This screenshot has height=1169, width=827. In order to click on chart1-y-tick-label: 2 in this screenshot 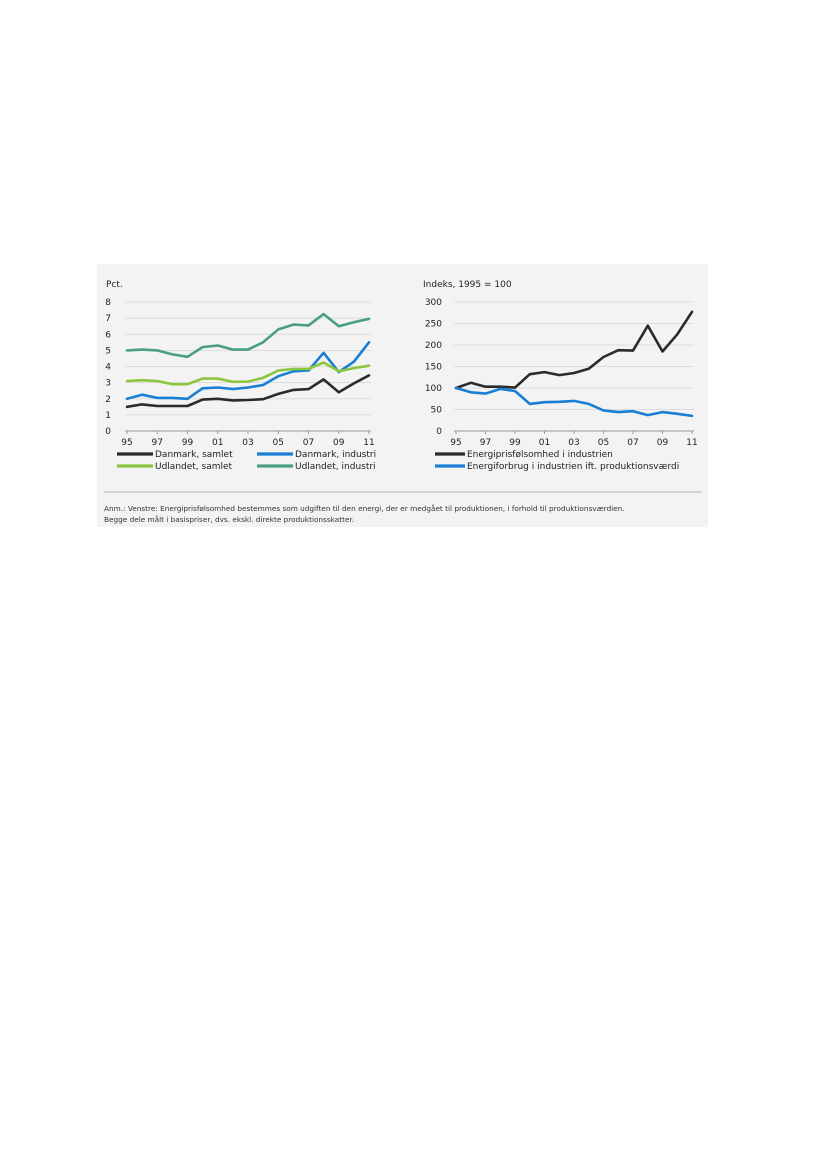, I will do `click(108, 400)`.